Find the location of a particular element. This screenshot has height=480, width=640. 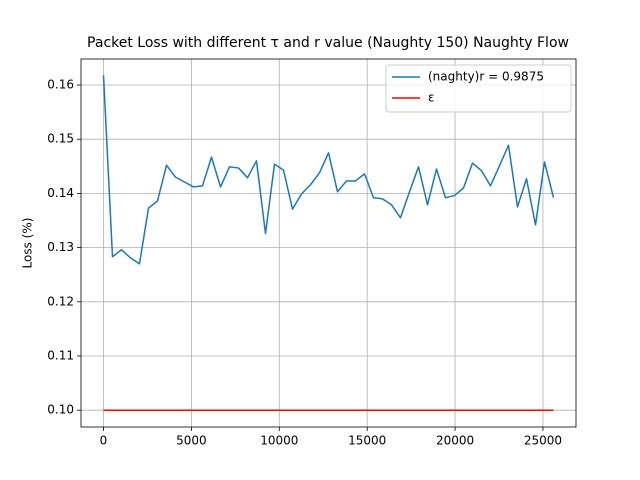

y-tick-label: 0.10 is located at coordinates (60, 410).